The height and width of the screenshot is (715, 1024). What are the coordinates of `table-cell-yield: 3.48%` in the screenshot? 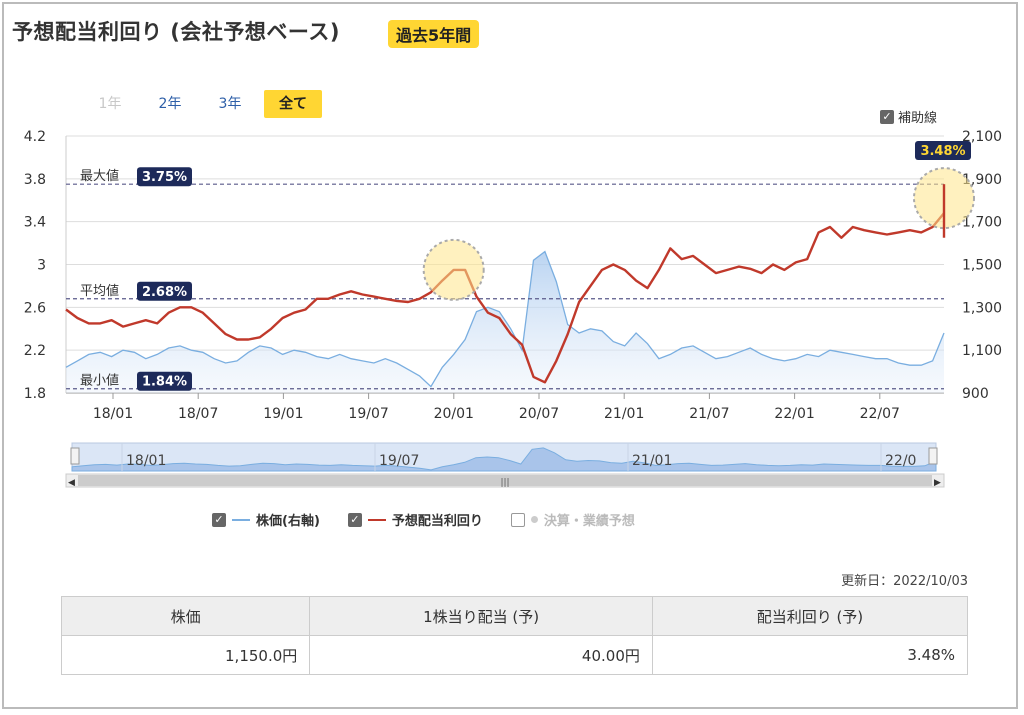 It's located at (810, 655).